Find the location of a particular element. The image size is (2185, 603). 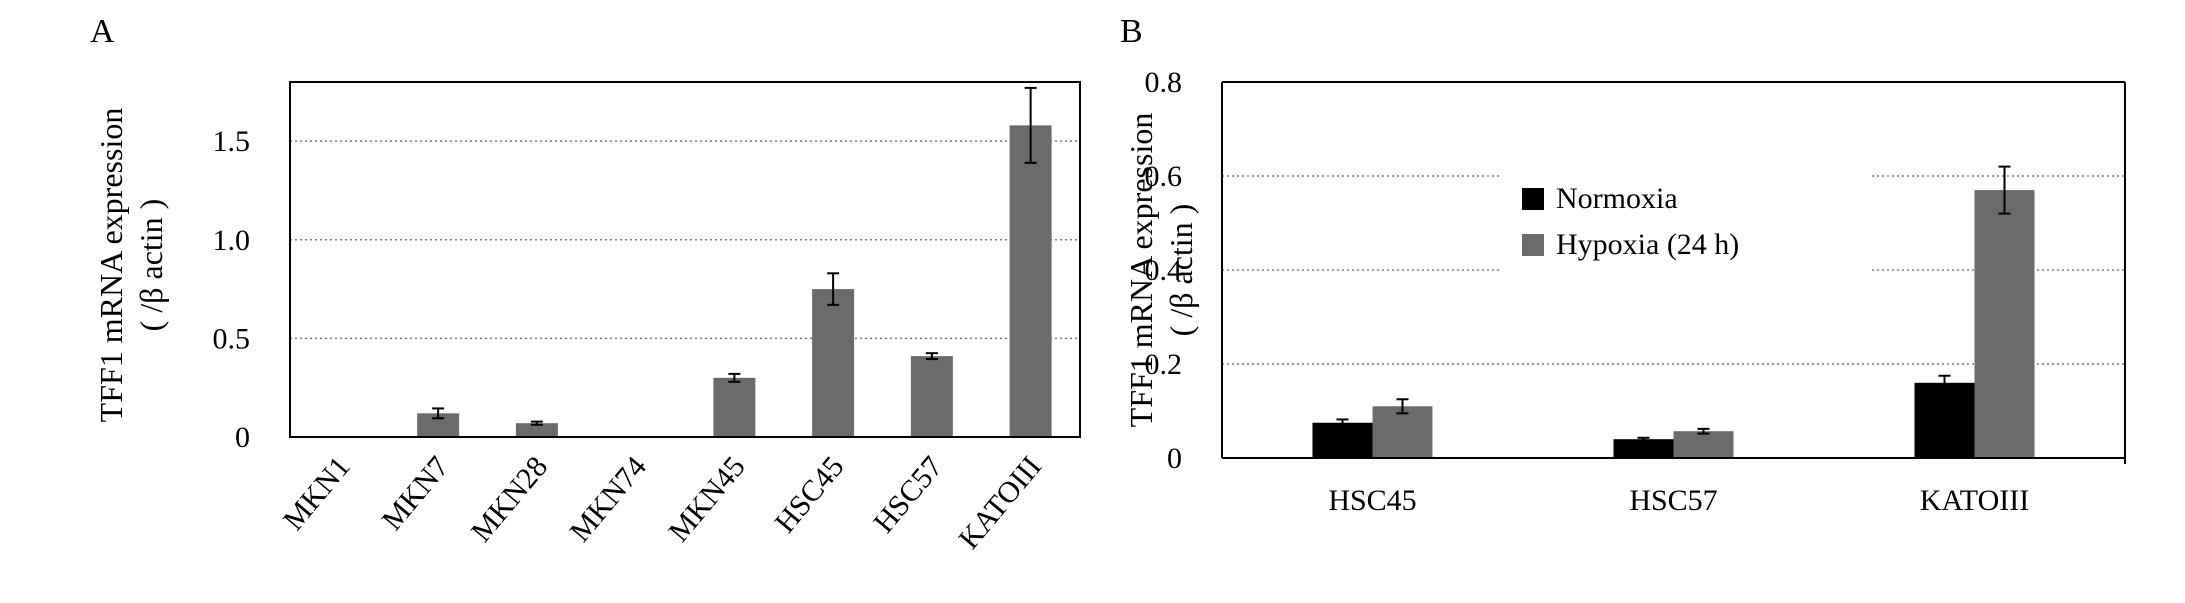

panel-a-x-tick-label: HSC57 is located at coordinates (908, 494).